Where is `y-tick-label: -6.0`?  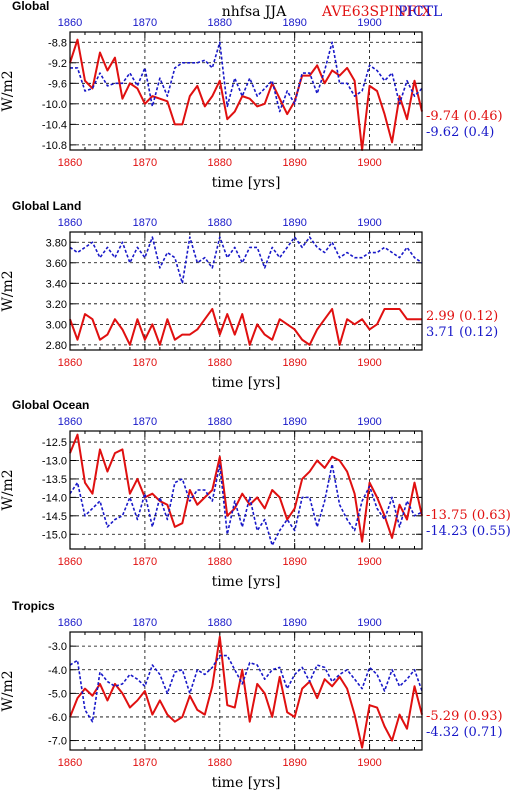
y-tick-label: -6.0 is located at coordinates (57, 718).